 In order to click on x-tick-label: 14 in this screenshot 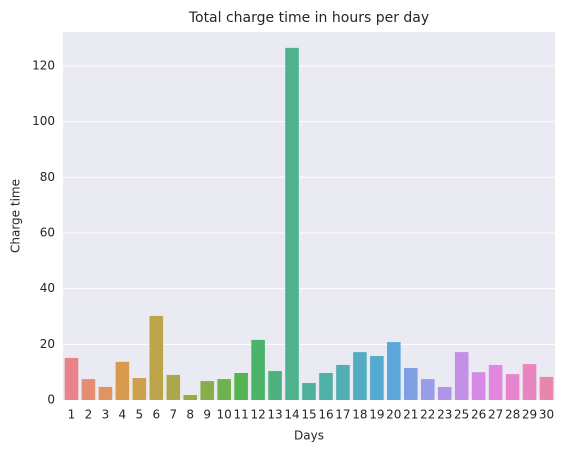, I will do `click(291, 415)`.